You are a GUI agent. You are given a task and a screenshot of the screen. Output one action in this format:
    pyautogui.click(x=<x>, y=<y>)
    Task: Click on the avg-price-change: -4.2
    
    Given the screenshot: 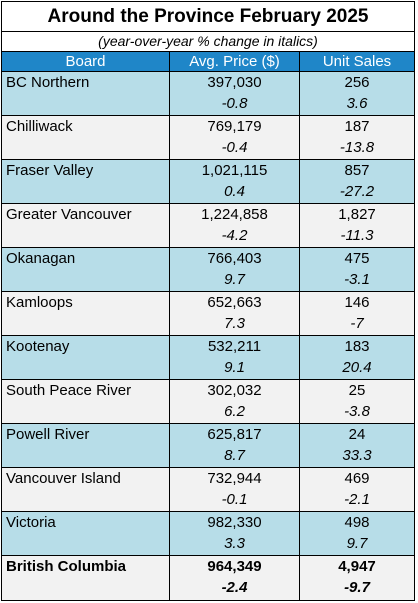 What is the action you would take?
    pyautogui.click(x=234, y=235)
    